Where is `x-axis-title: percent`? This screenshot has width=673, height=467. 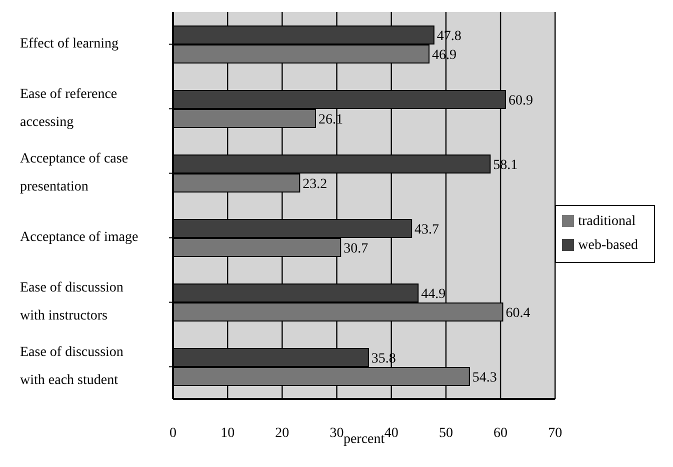
x-axis-title: percent is located at coordinates (364, 439).